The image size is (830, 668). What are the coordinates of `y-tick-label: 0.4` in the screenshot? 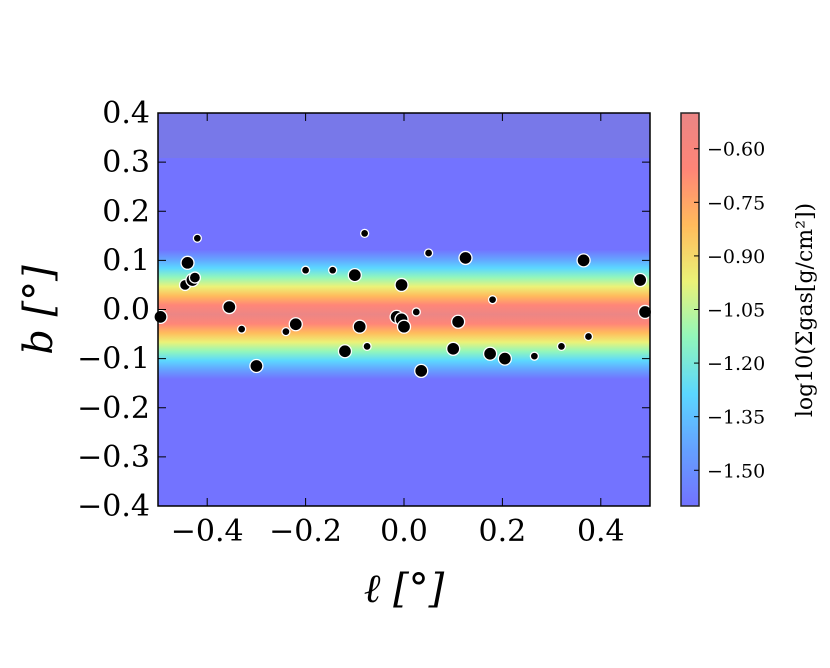 It's located at (126, 113).